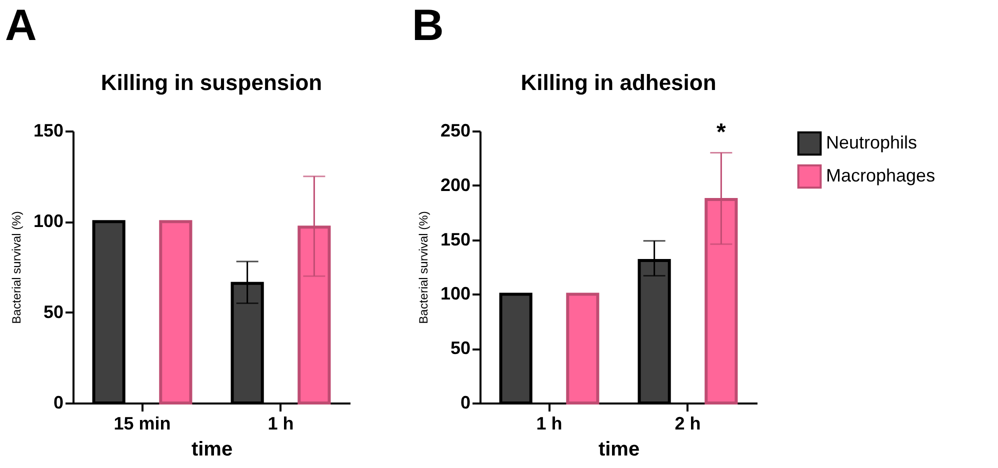  What do you see at coordinates (618, 82) in the screenshot?
I see `chart-title: Killing in adhesion` at bounding box center [618, 82].